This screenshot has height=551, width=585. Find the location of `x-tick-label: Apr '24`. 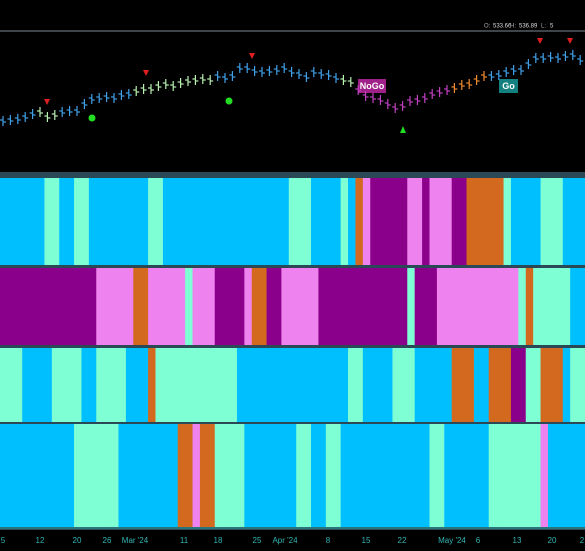

x-tick-label: Apr '24 is located at coordinates (285, 540).